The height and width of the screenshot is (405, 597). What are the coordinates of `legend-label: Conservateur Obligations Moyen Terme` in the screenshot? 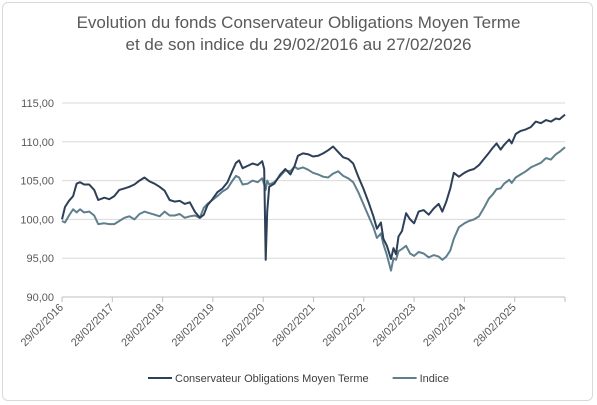 It's located at (272, 379).